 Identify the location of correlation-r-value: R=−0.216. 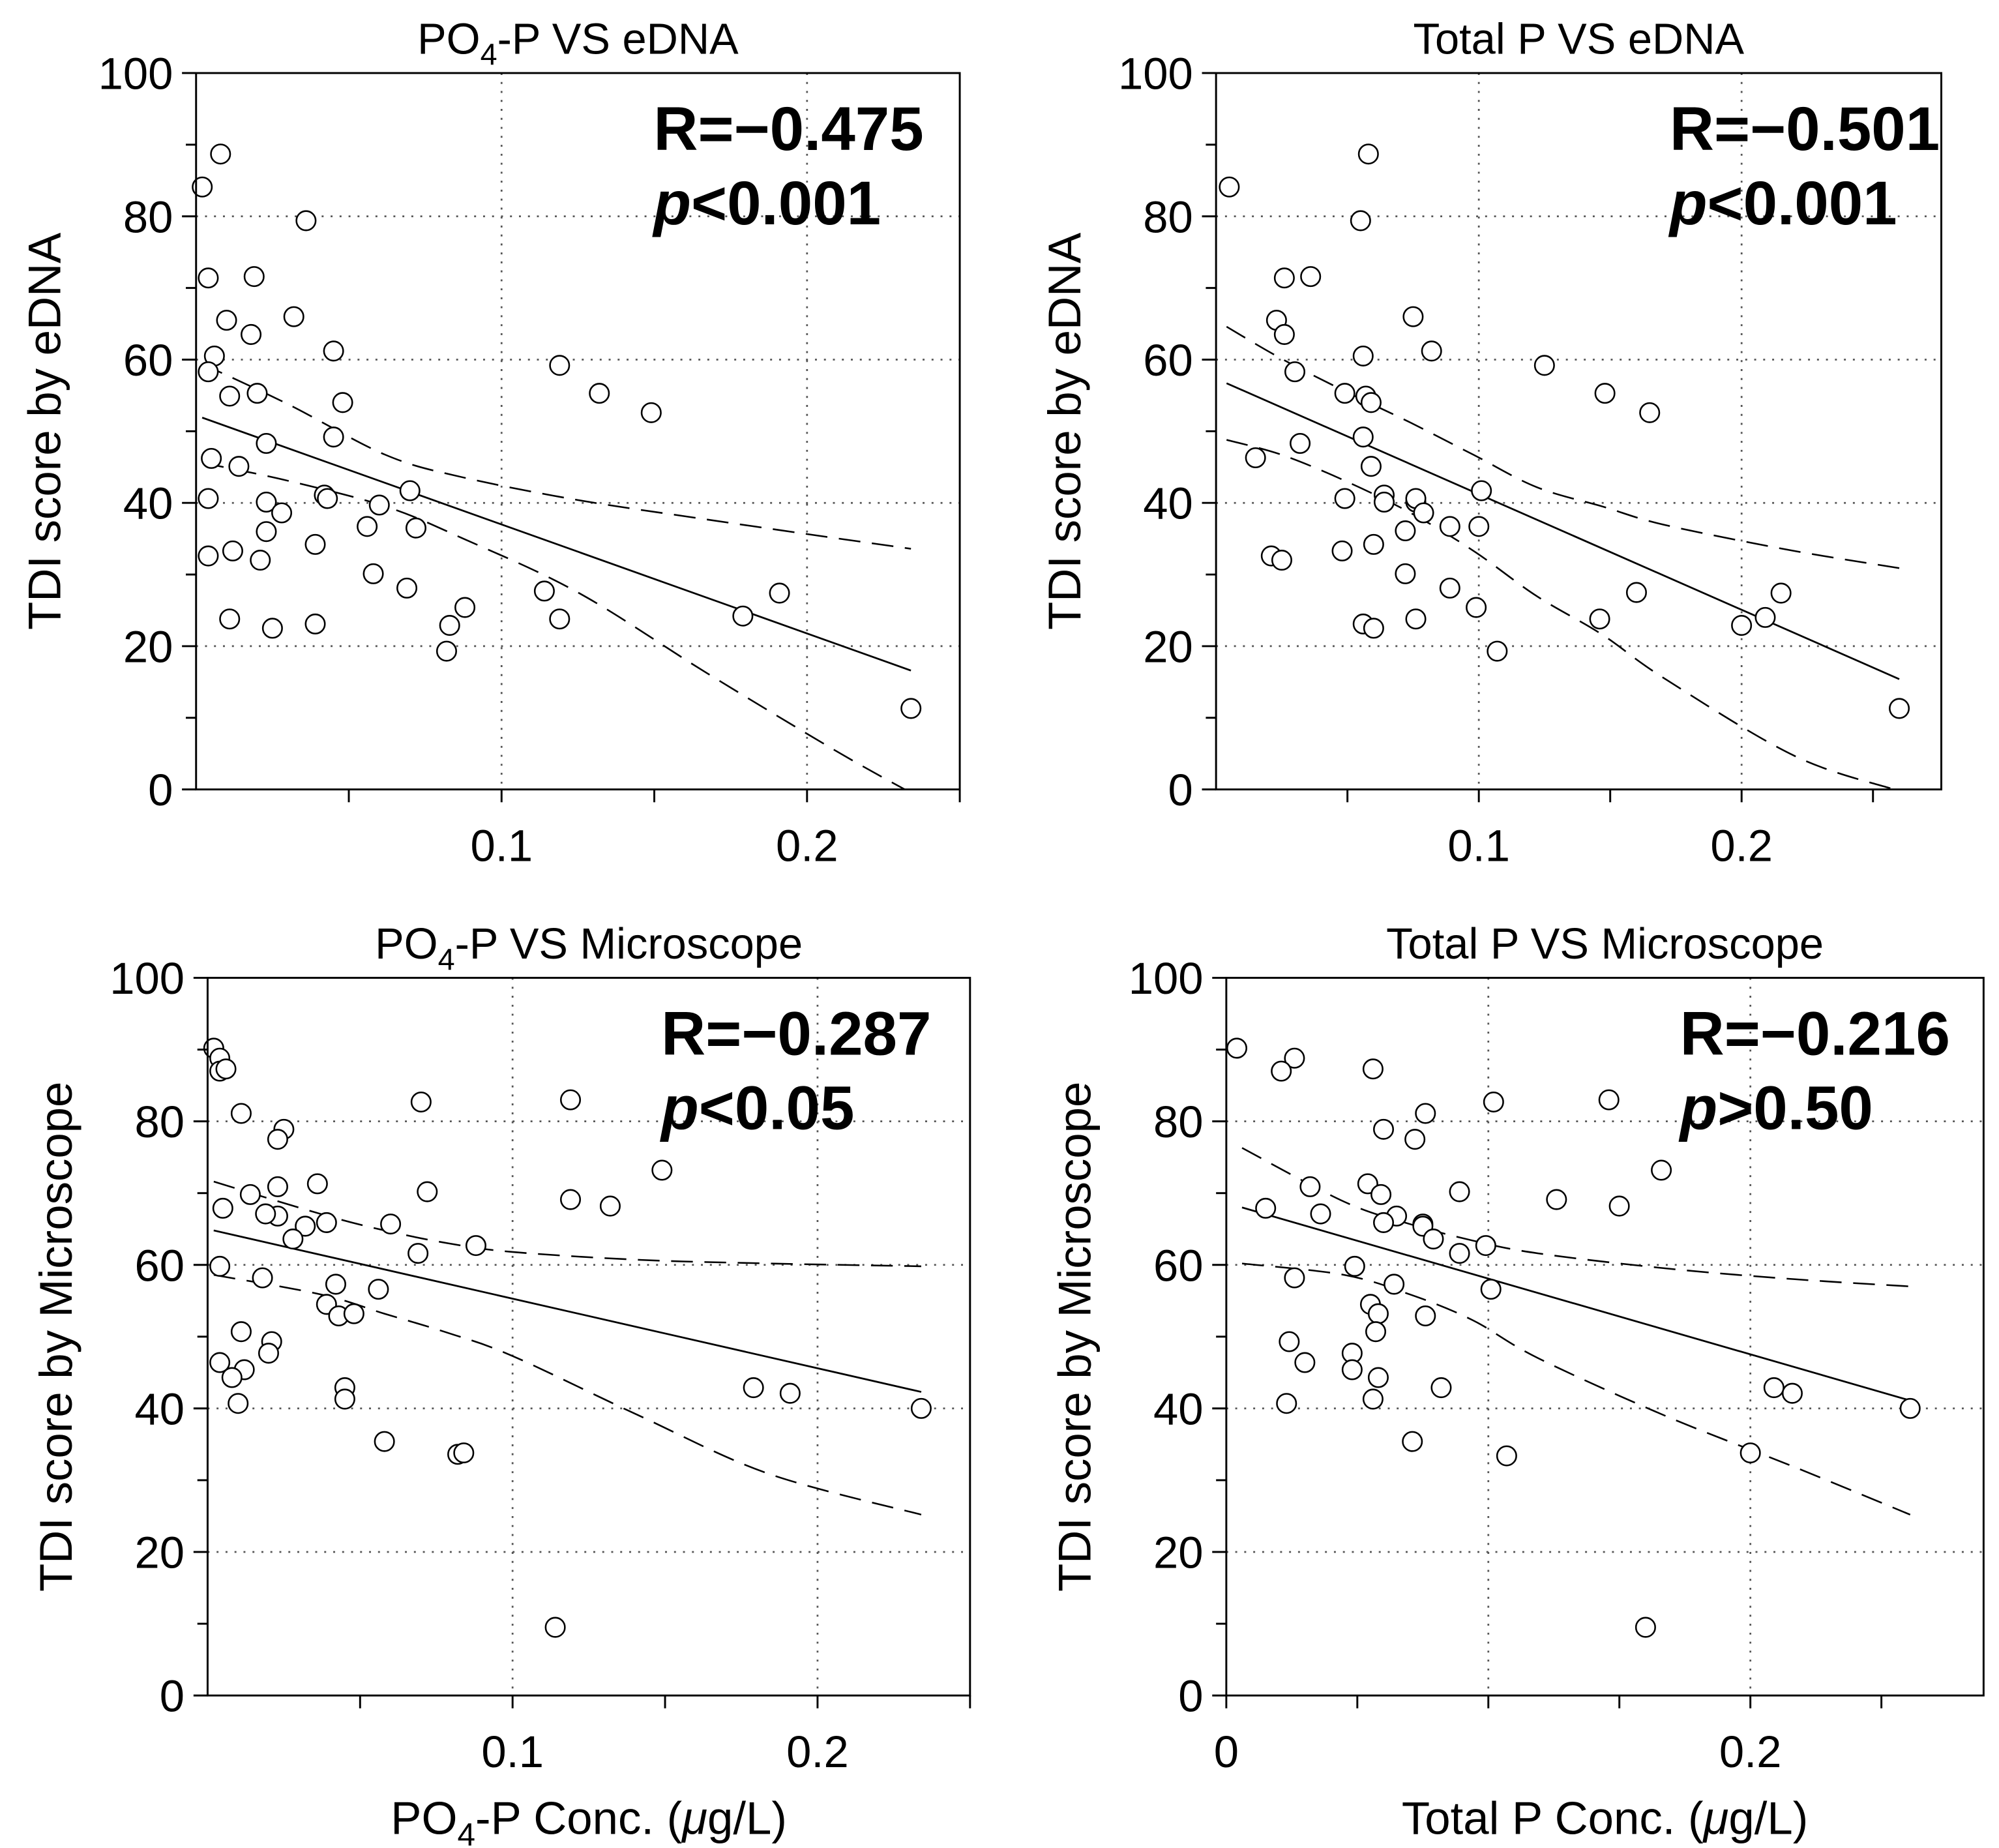
(1815, 1033).